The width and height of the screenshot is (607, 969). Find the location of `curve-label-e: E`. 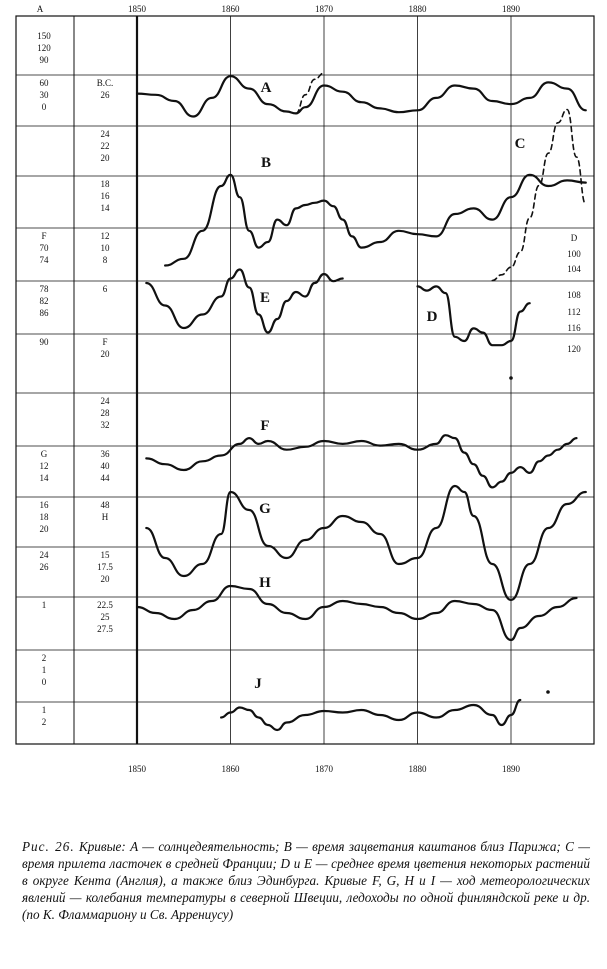

curve-label-e: E is located at coordinates (265, 298).